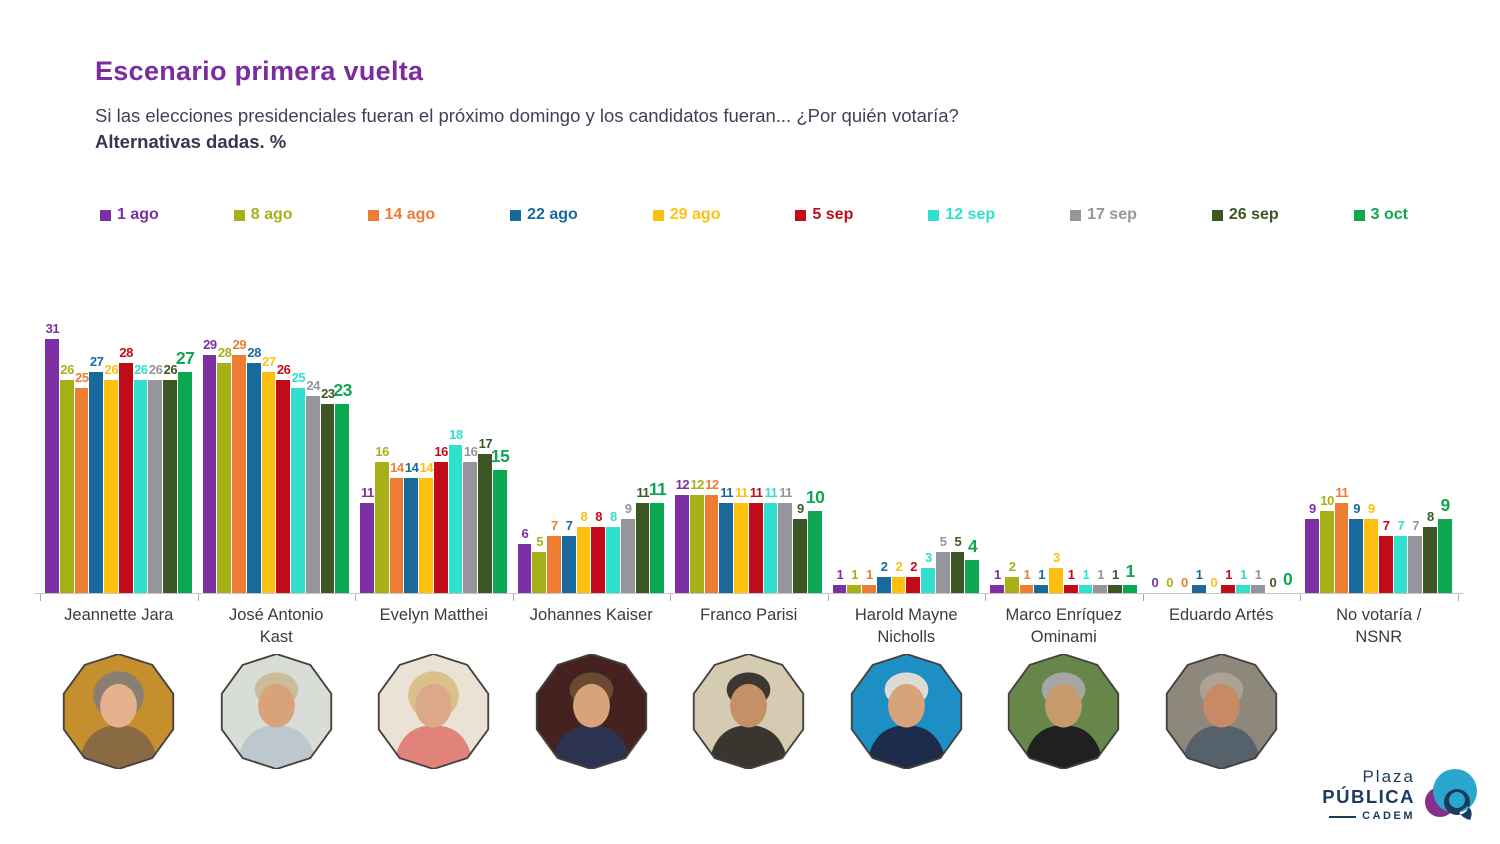  I want to click on legend-label: 14 ago, so click(410, 214).